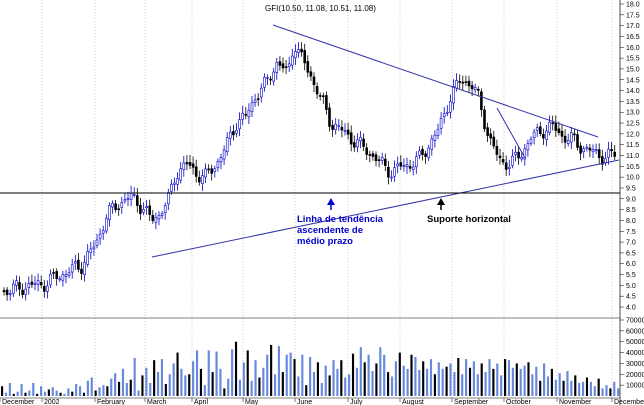  Describe the element at coordinates (469, 219) in the screenshot. I see `support-label: Suporte horizontal` at that location.